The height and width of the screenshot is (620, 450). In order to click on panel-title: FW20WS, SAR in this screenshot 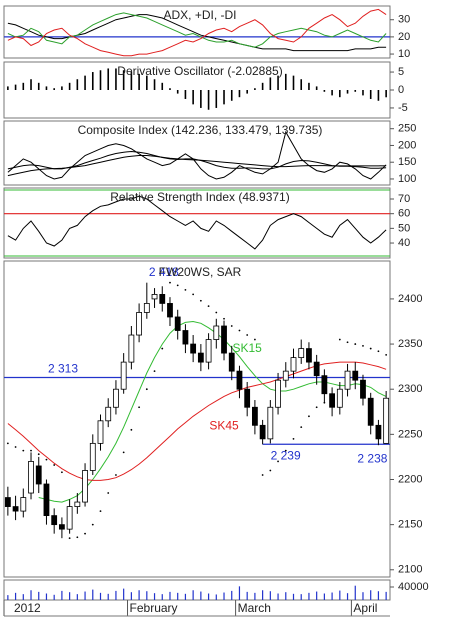, I will do `click(200, 272)`.